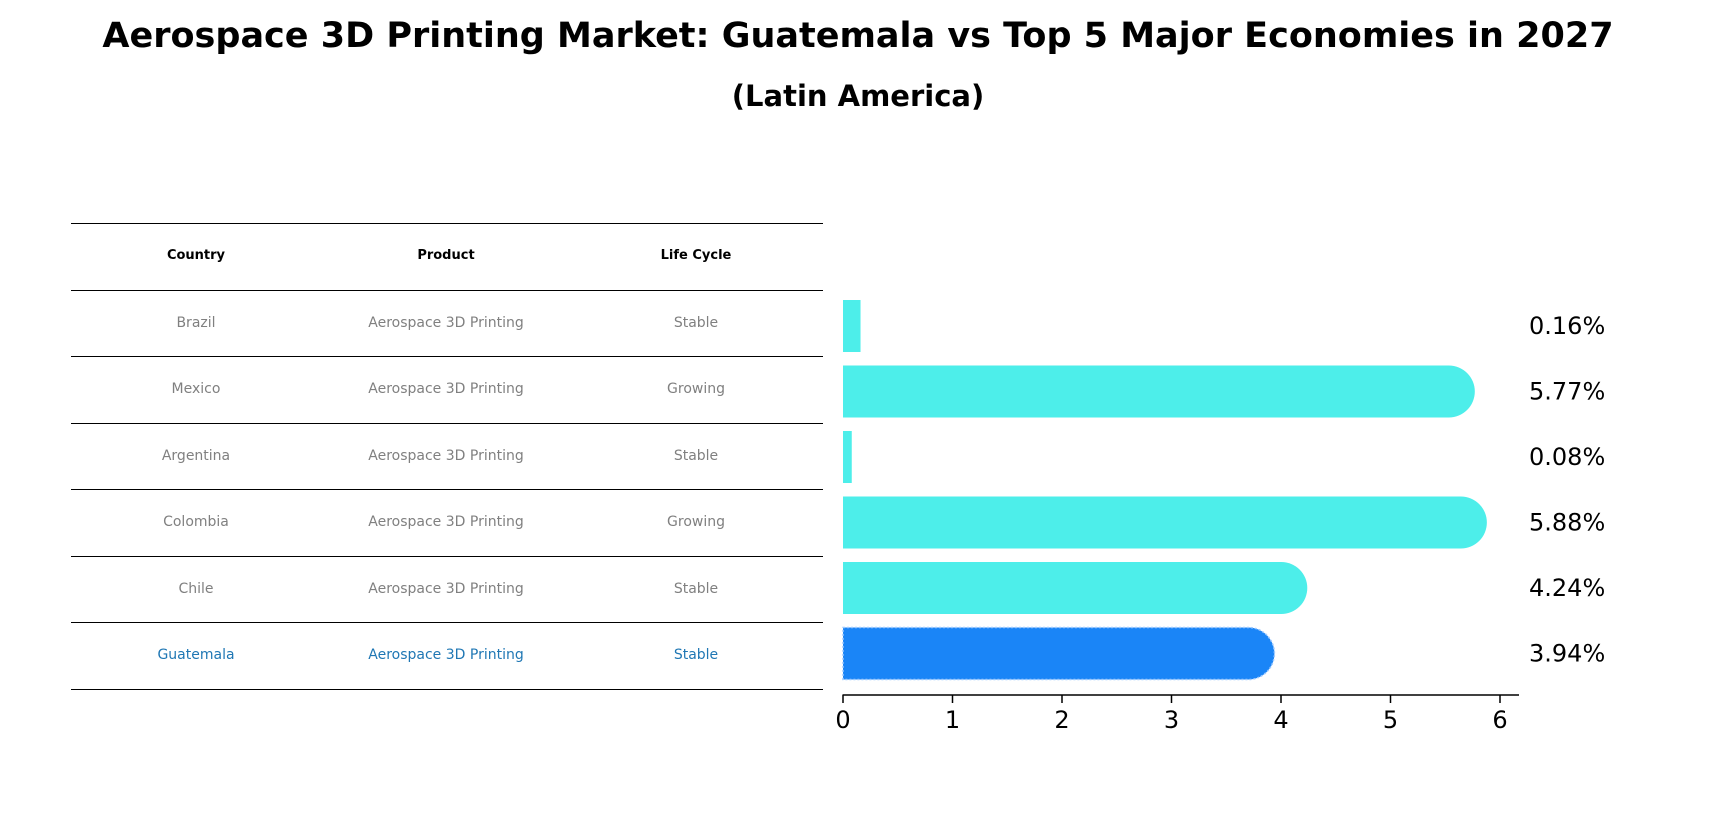 The width and height of the screenshot is (1716, 823). What do you see at coordinates (196, 655) in the screenshot?
I see `table-cell: Guatemala` at bounding box center [196, 655].